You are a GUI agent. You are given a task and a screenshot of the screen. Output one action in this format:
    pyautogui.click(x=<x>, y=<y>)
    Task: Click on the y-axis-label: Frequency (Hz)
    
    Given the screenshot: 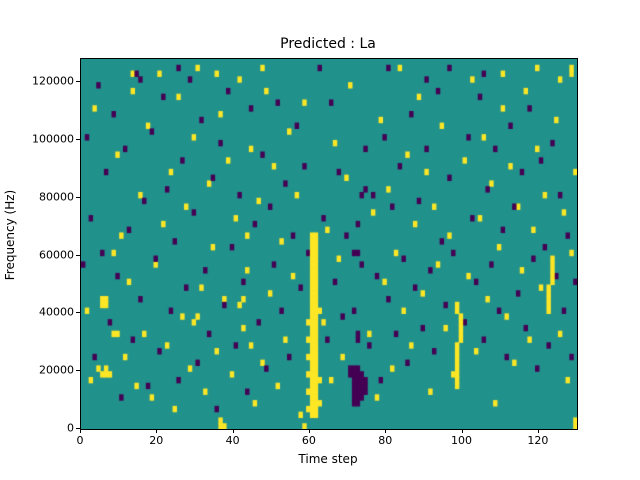 What is the action you would take?
    pyautogui.click(x=10, y=235)
    